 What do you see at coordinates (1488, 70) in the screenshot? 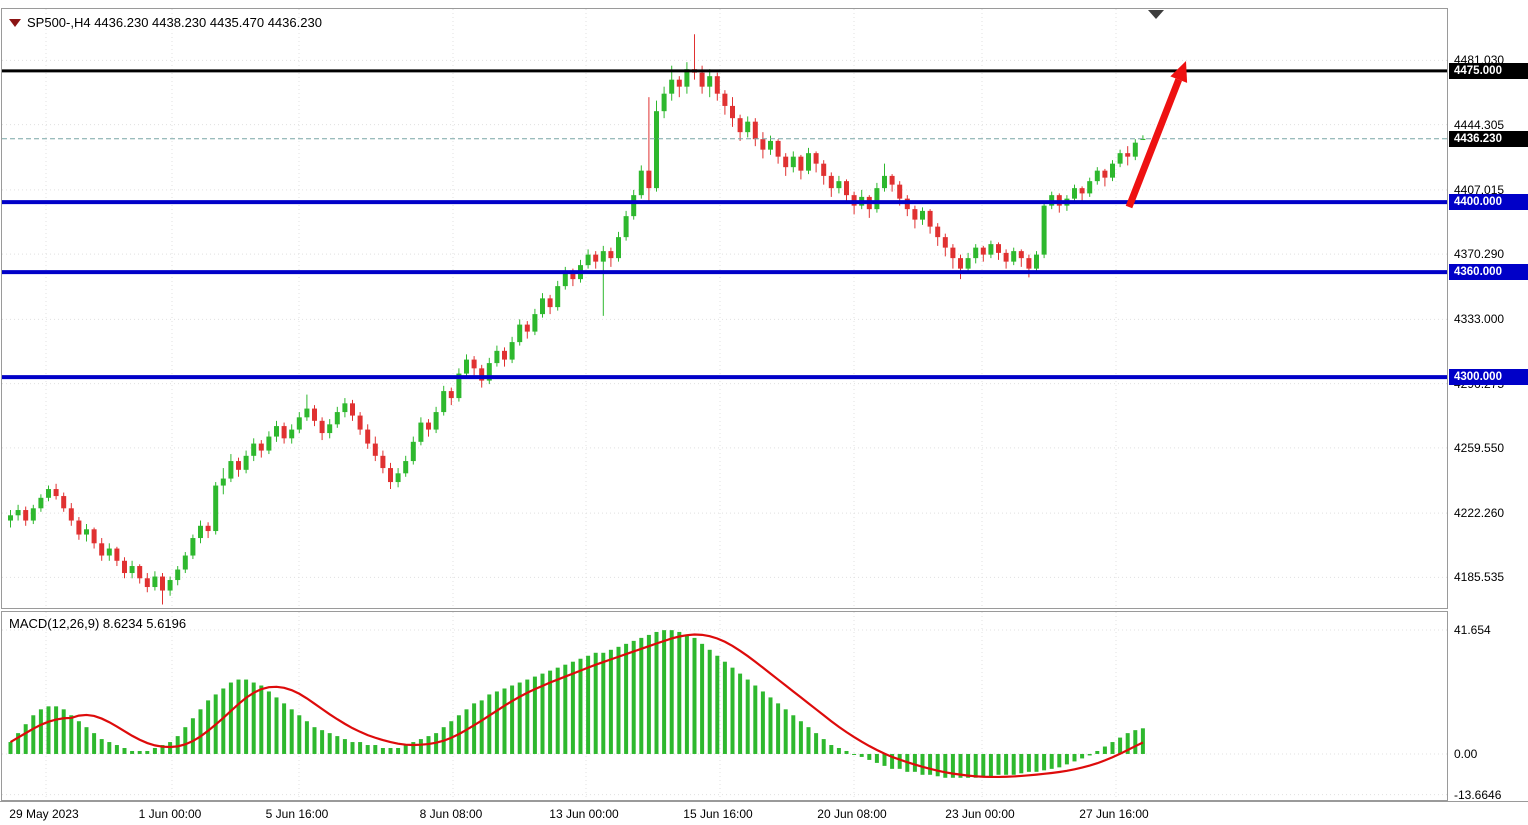
I see `level-price-badge: 4475.000` at bounding box center [1488, 70].